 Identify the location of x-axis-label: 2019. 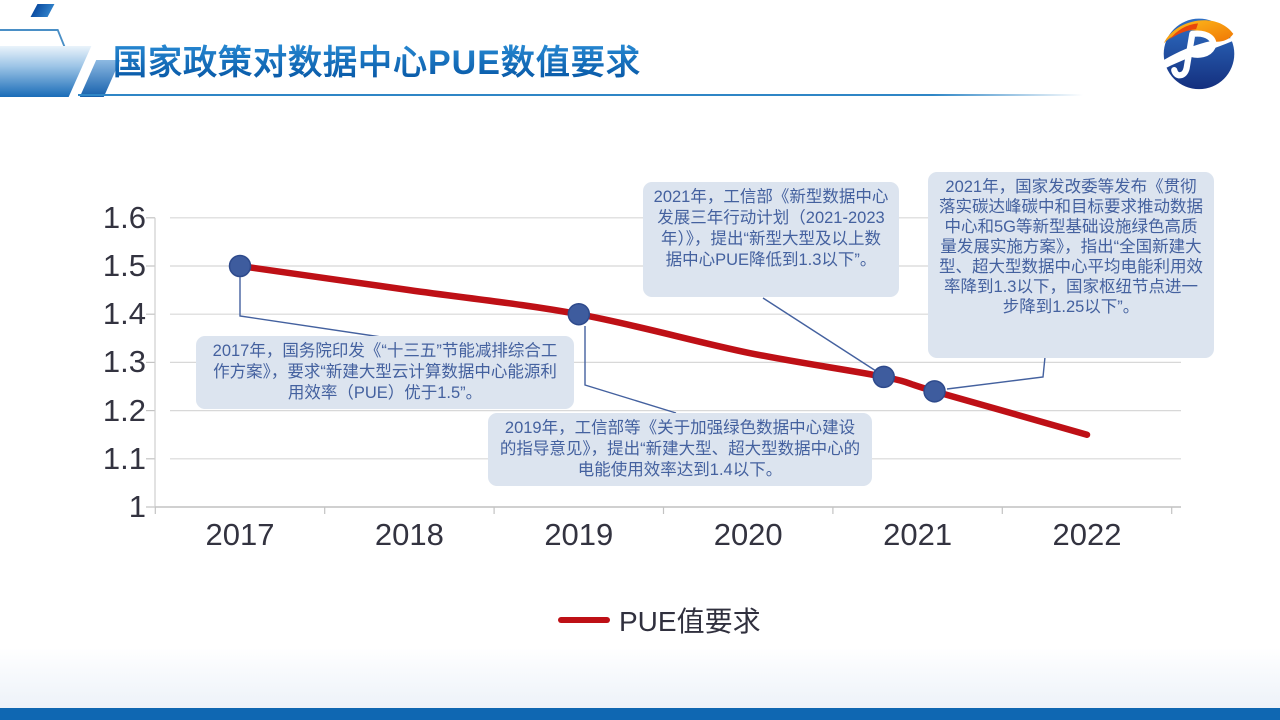
(579, 534).